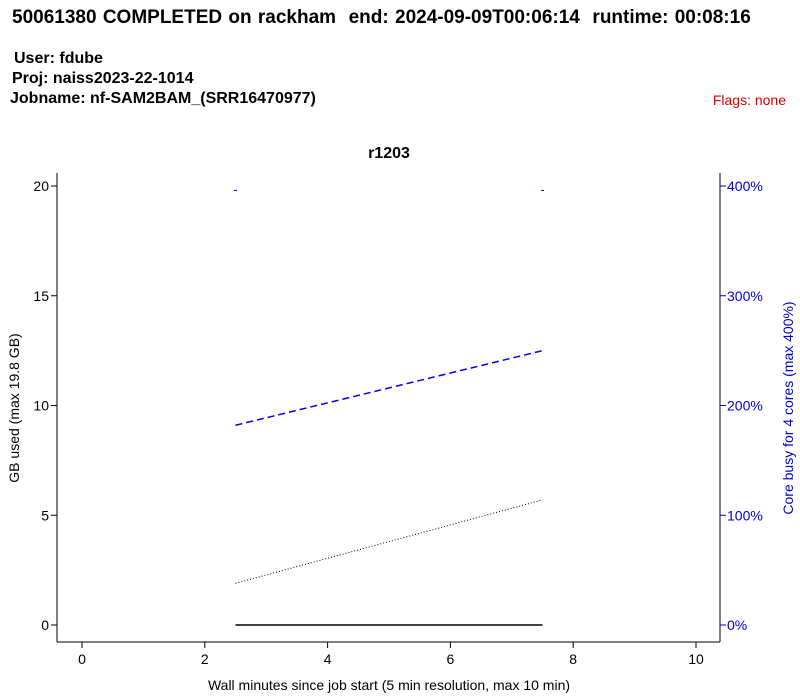  I want to click on y2-axis-label: Core busy for 4 cores (max 400%), so click(788, 407).